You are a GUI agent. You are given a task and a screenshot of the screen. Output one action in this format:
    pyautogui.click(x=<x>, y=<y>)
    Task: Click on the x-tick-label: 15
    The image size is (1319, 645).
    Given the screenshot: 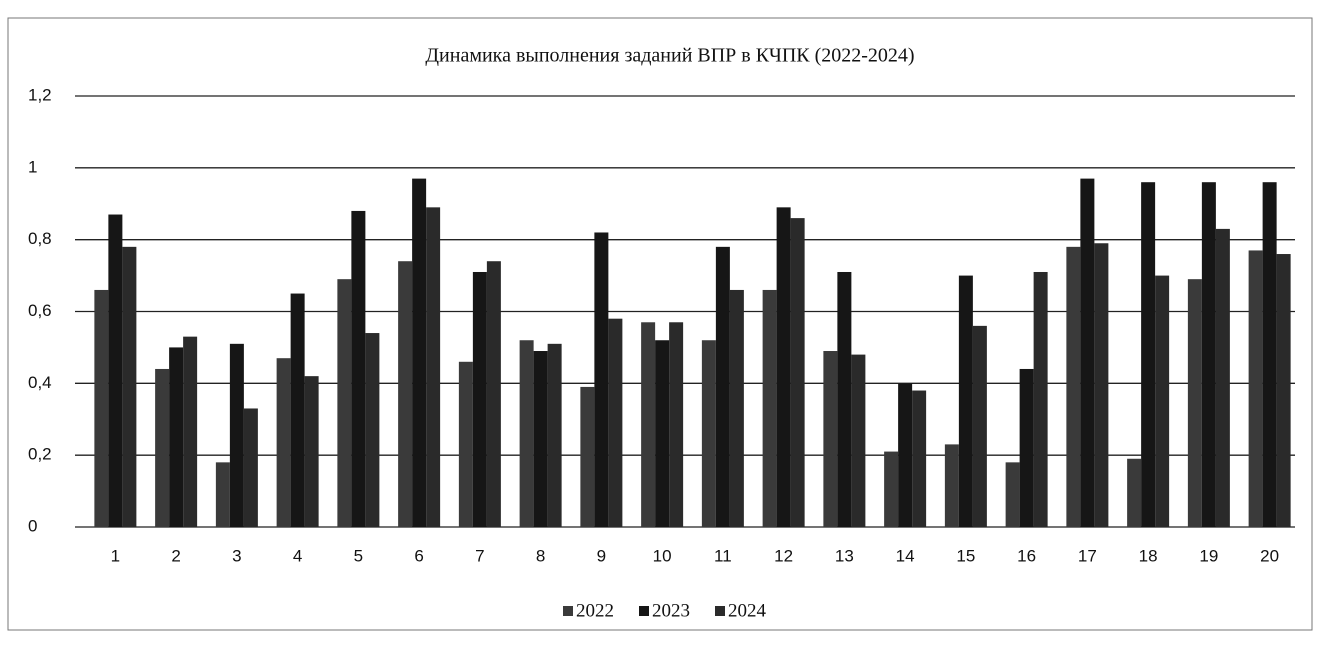 What is the action you would take?
    pyautogui.click(x=965, y=555)
    